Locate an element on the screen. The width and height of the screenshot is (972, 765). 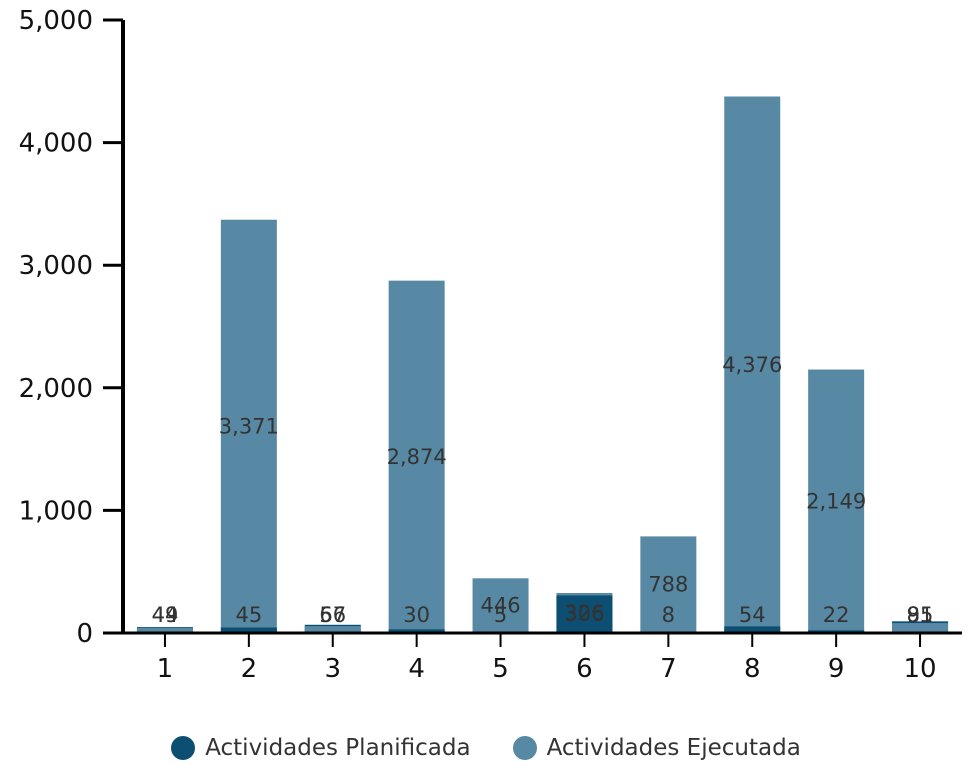
y-ticks-group: 0 1,000 2,000 3,000 4,000 5,000 is located at coordinates (71, 327).